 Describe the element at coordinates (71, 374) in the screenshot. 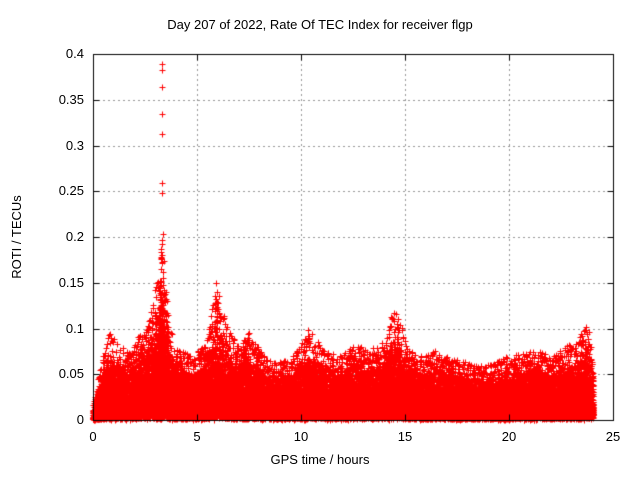

I see `y-tick-label: 0.05` at that location.